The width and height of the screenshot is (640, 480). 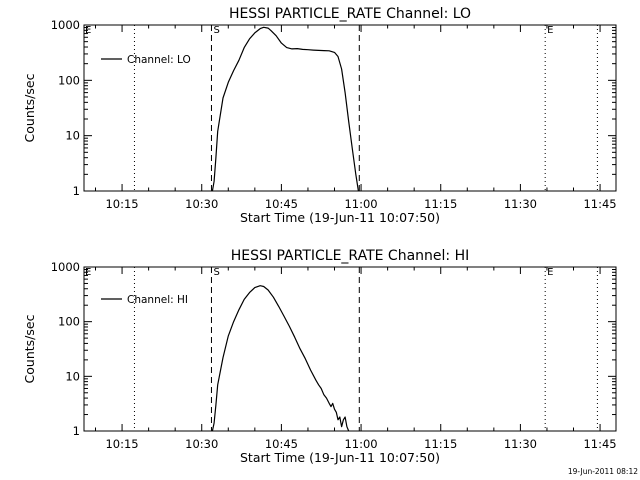 What do you see at coordinates (159, 60) in the screenshot?
I see `legend-entry: Channel: LO` at bounding box center [159, 60].